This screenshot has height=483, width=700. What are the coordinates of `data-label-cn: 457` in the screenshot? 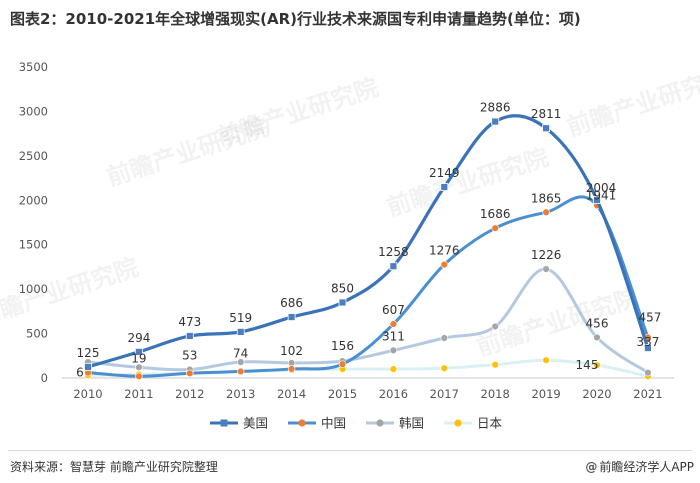 It's located at (649, 317).